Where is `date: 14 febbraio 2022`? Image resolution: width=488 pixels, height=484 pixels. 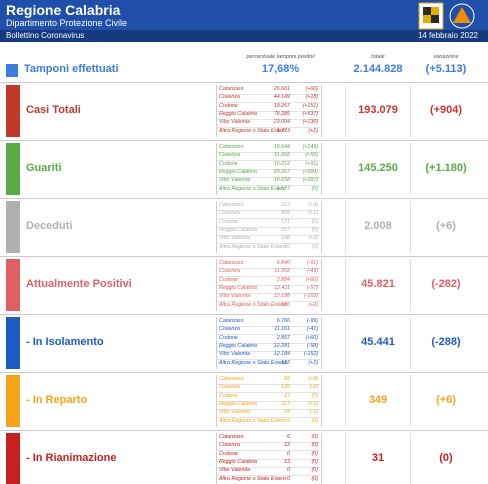
date: 14 febbraio 2022 is located at coordinates (447, 35).